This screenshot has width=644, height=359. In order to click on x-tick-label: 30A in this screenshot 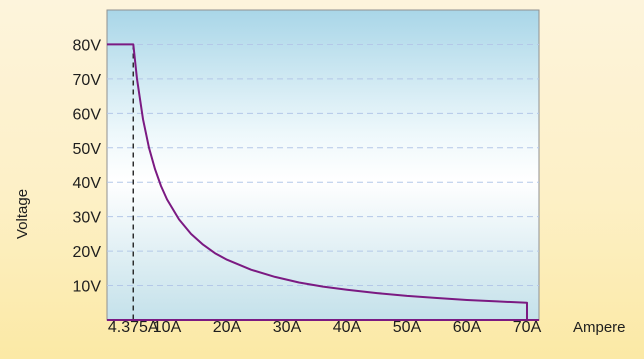, I will do `click(287, 327)`.